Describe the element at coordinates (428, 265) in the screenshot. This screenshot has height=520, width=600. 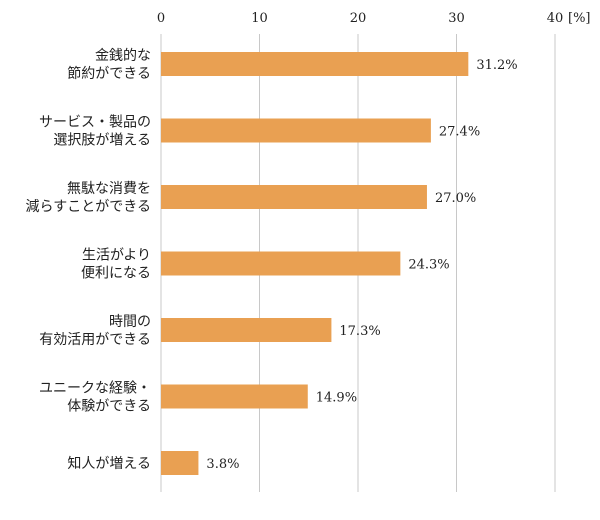
I see `value-label-3: 24.3%` at that location.